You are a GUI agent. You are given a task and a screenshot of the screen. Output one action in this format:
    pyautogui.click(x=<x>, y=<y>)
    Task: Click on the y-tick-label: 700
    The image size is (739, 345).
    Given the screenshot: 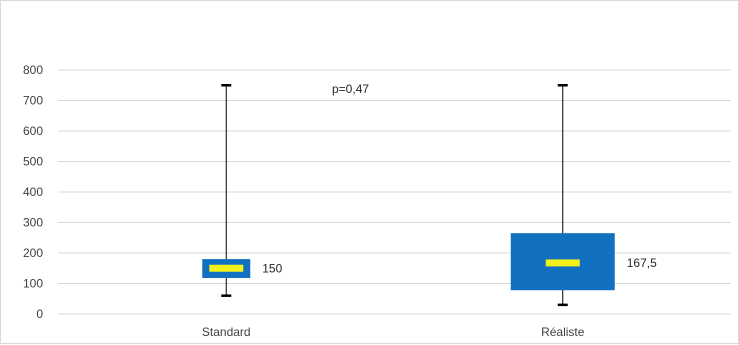 What is the action you would take?
    pyautogui.click(x=33, y=101)
    